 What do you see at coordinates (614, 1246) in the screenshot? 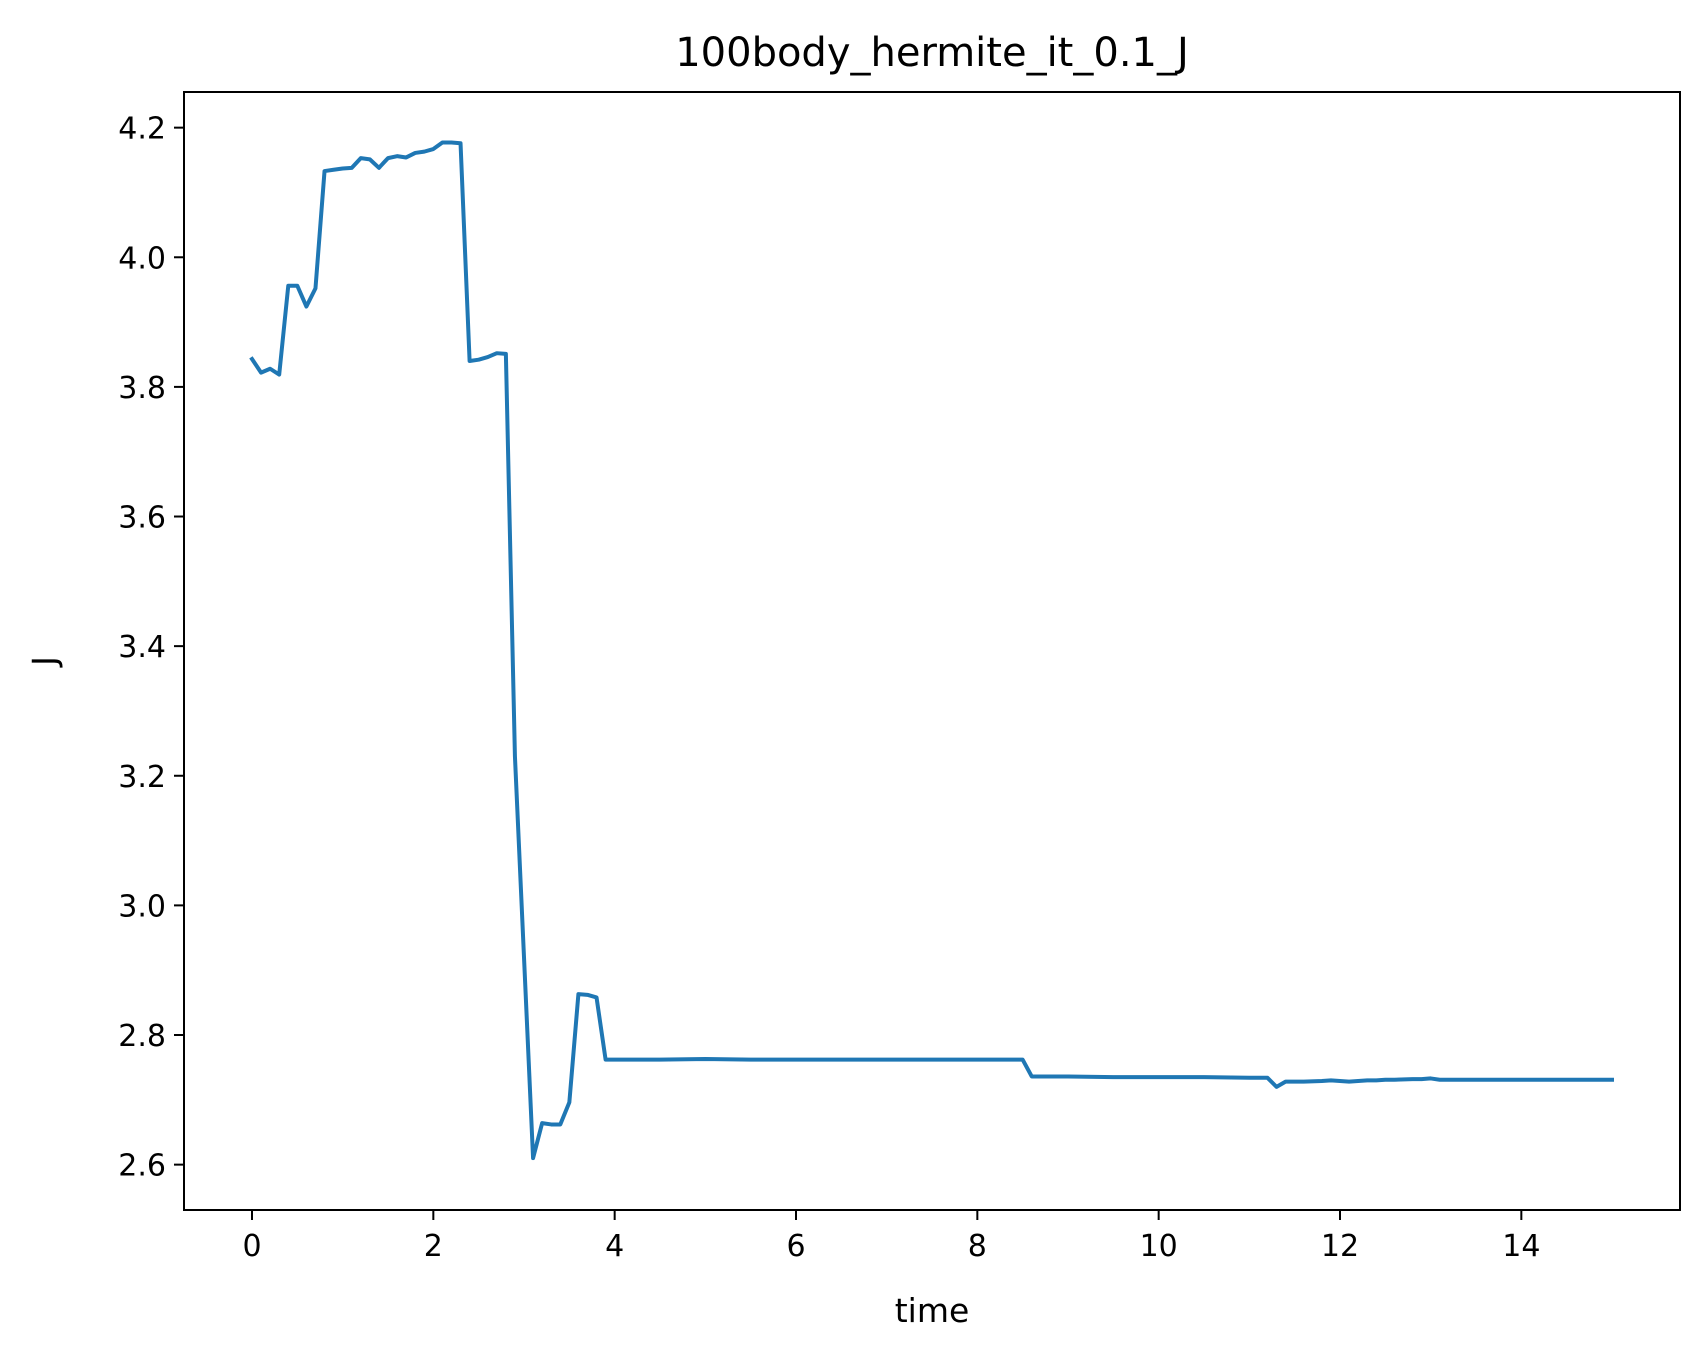
I see `x-tick-label: 4` at bounding box center [614, 1246].